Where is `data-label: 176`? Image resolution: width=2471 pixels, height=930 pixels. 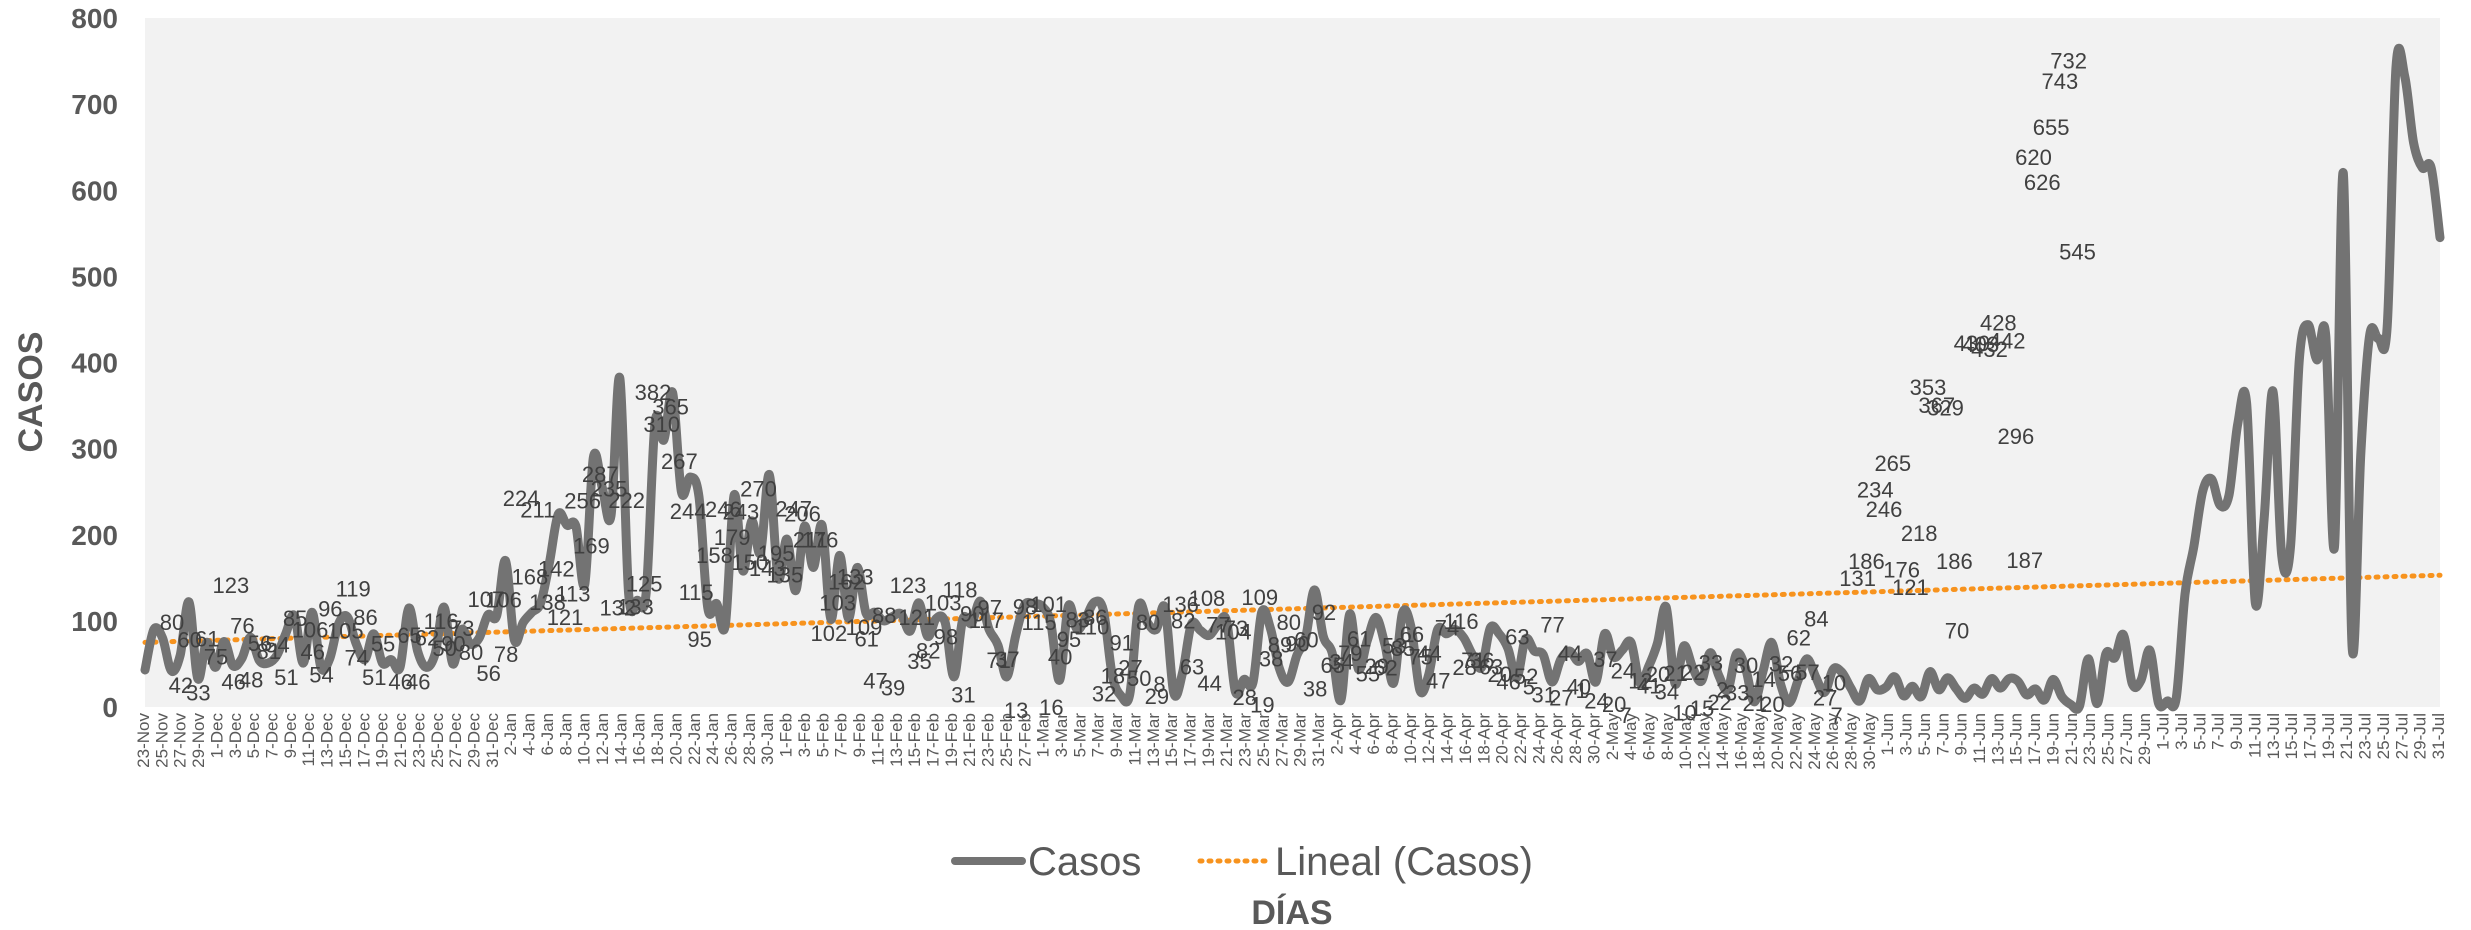 data-label: 176 is located at coordinates (820, 539).